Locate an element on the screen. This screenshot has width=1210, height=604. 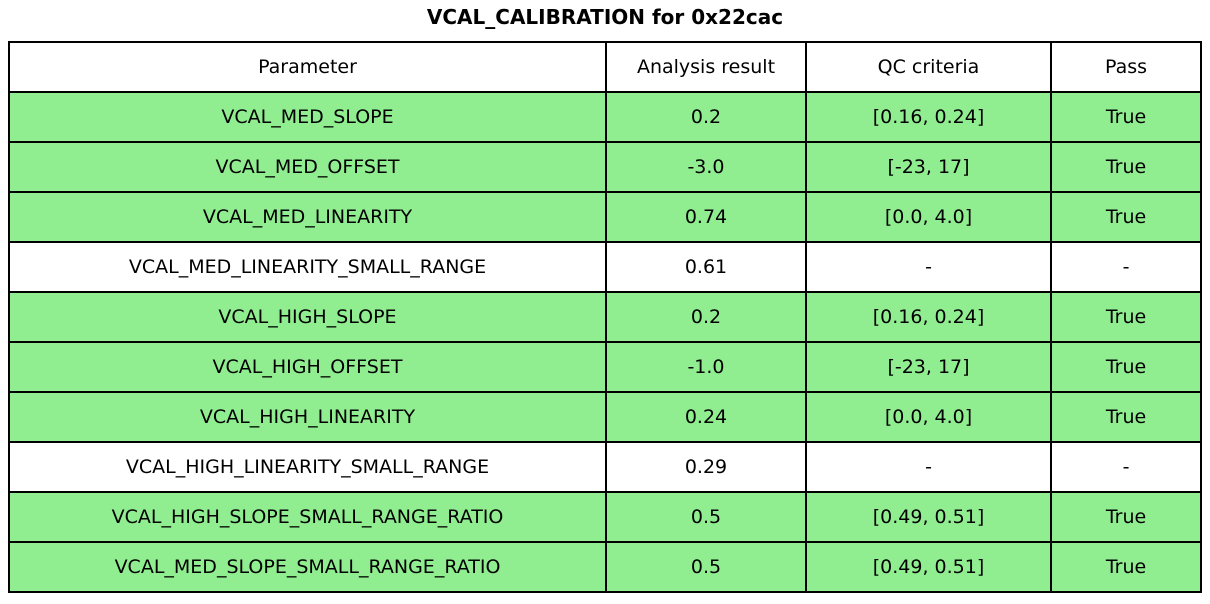
cell-parameter: VCAL_MED_LINEARITY_SMALL_RANGE is located at coordinates (307, 267).